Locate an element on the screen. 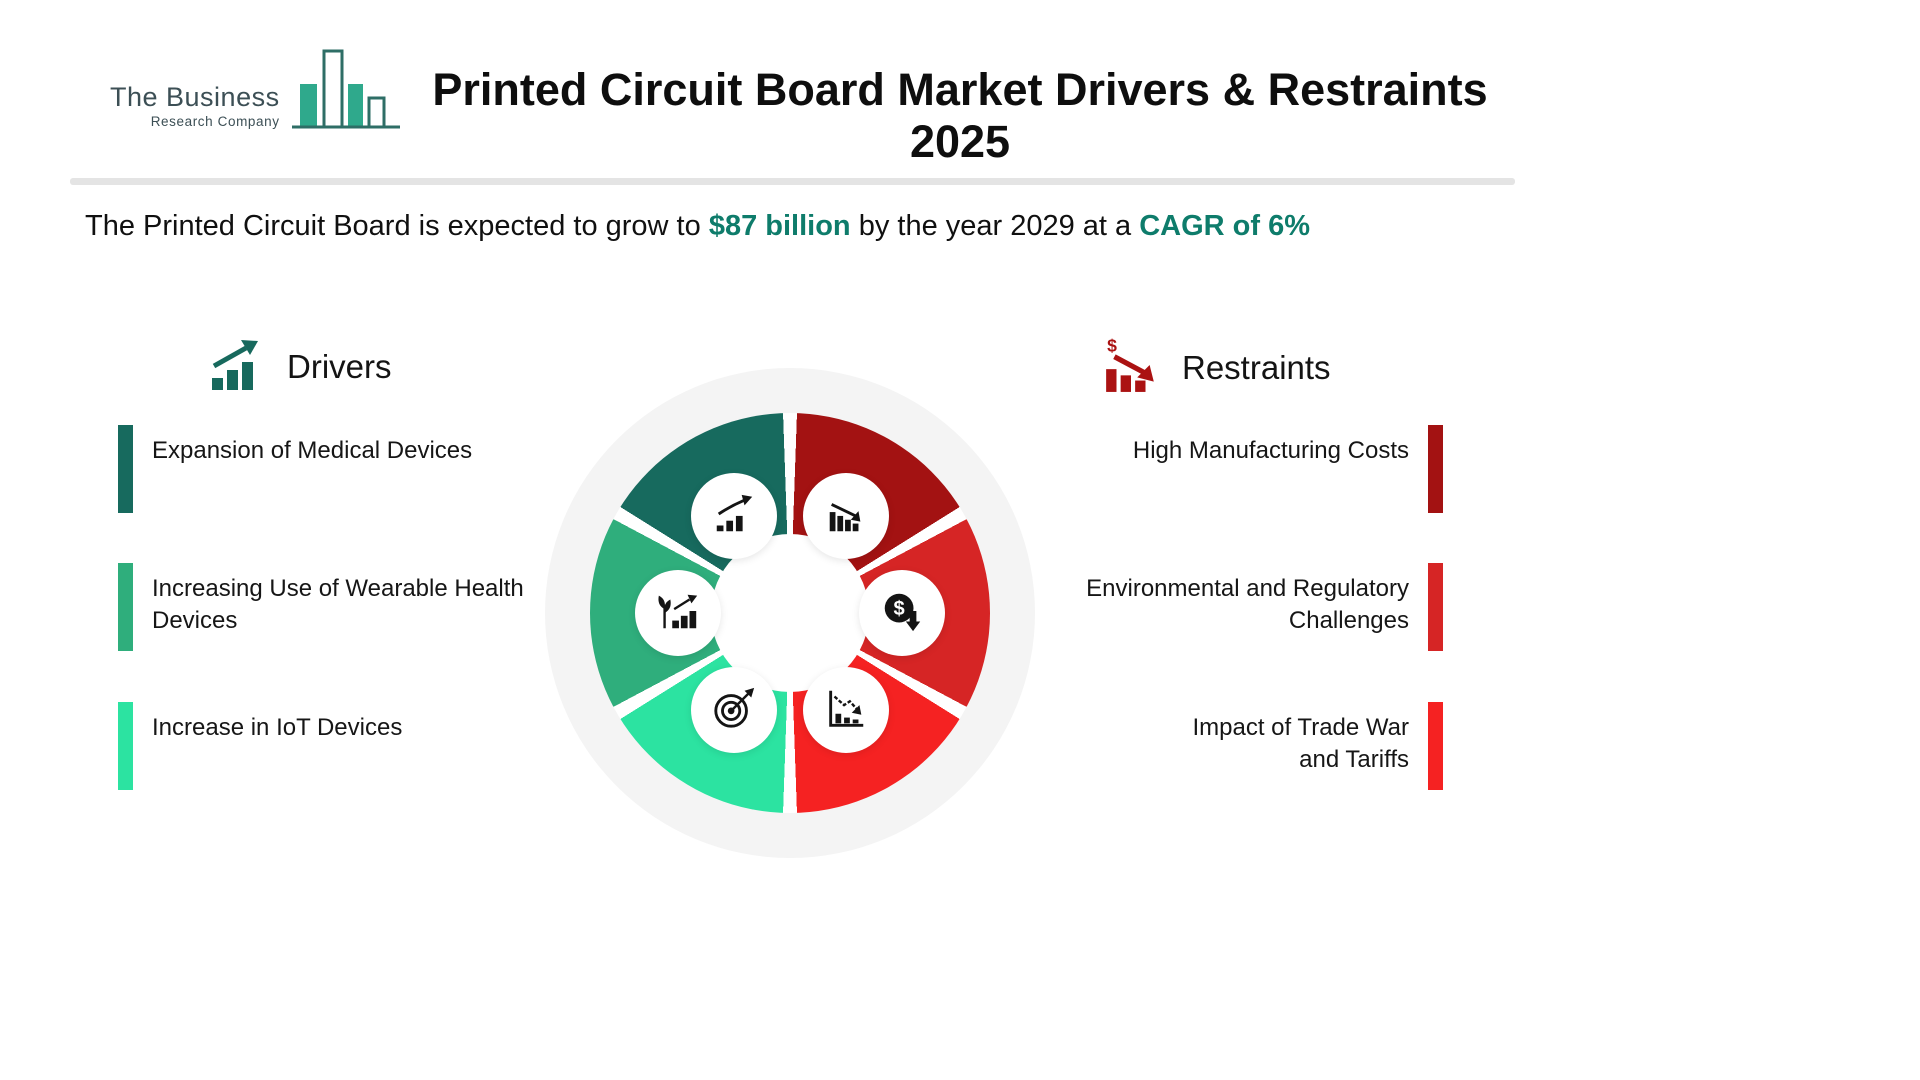  target-icon is located at coordinates (734, 710).